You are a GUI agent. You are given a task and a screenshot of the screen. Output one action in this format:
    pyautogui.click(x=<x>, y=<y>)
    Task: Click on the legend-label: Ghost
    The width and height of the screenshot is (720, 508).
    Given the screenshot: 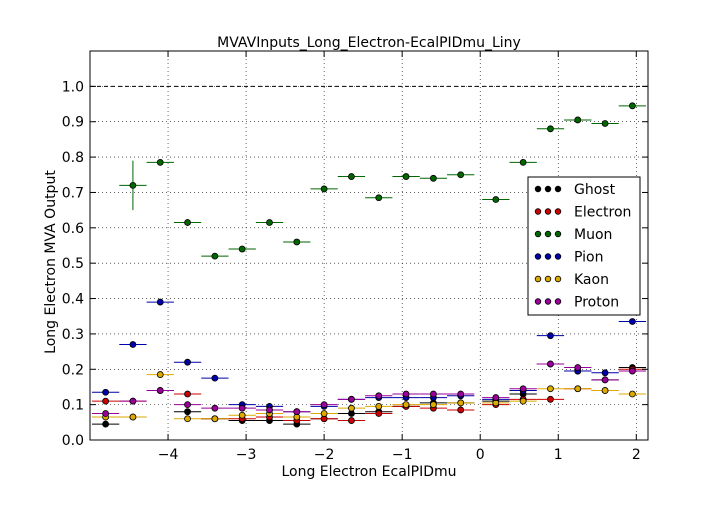 What is the action you would take?
    pyautogui.click(x=595, y=190)
    